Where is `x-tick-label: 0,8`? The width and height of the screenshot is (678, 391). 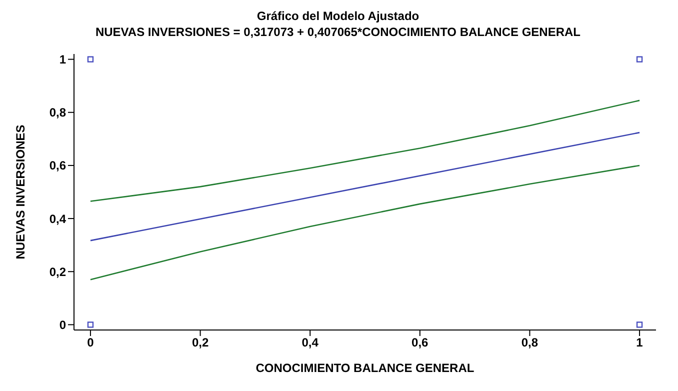
x-tick-label: 0,8 is located at coordinates (529, 343).